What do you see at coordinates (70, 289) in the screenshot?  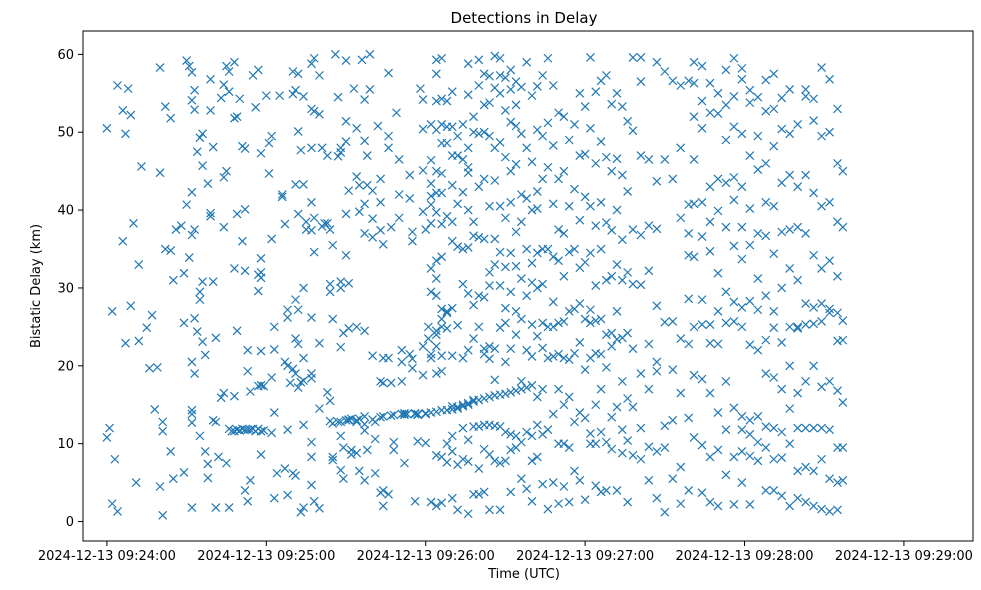 I see `y-axis: 0 10 20 30 40 50 60` at bounding box center [70, 289].